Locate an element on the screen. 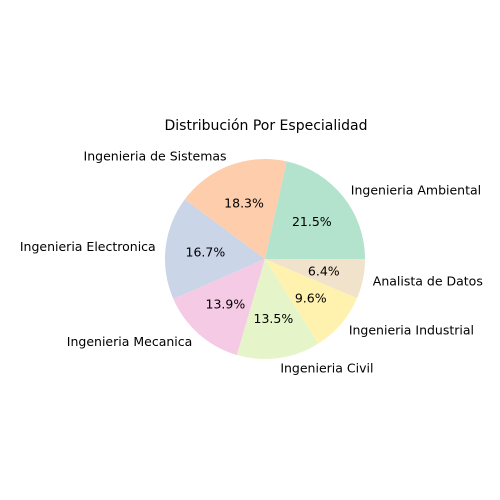 The image size is (500, 500). pct-label-1: 18.3% is located at coordinates (244, 202).